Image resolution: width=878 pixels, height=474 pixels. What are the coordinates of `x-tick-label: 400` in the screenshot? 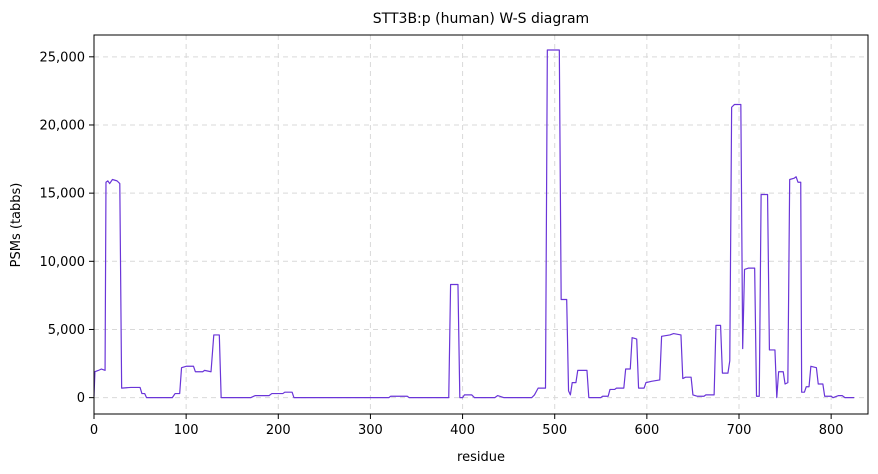 It's located at (462, 430).